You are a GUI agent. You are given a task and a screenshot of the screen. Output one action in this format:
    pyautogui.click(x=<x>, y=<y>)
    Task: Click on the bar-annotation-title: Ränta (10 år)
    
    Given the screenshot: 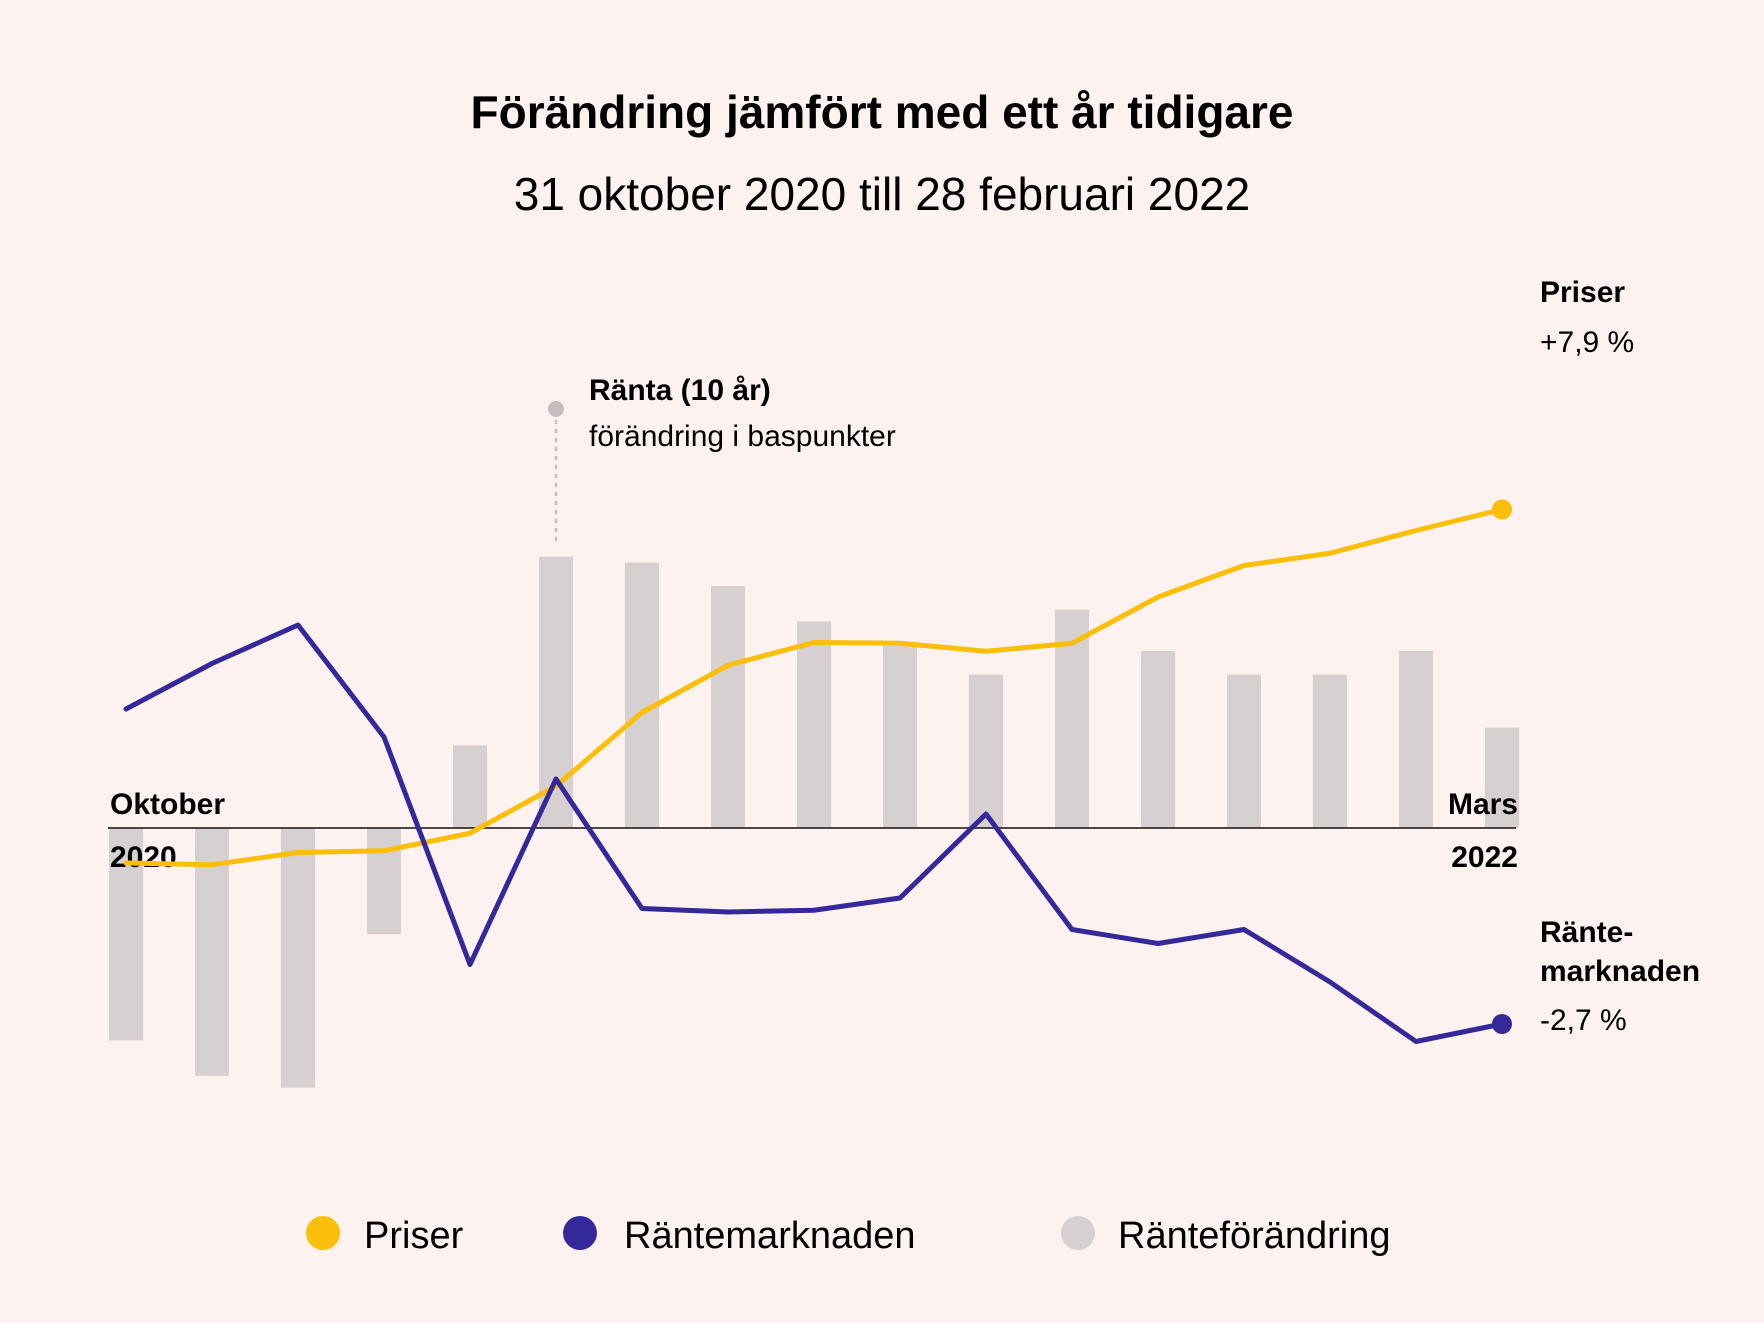 What is the action you would take?
    pyautogui.click(x=680, y=390)
    